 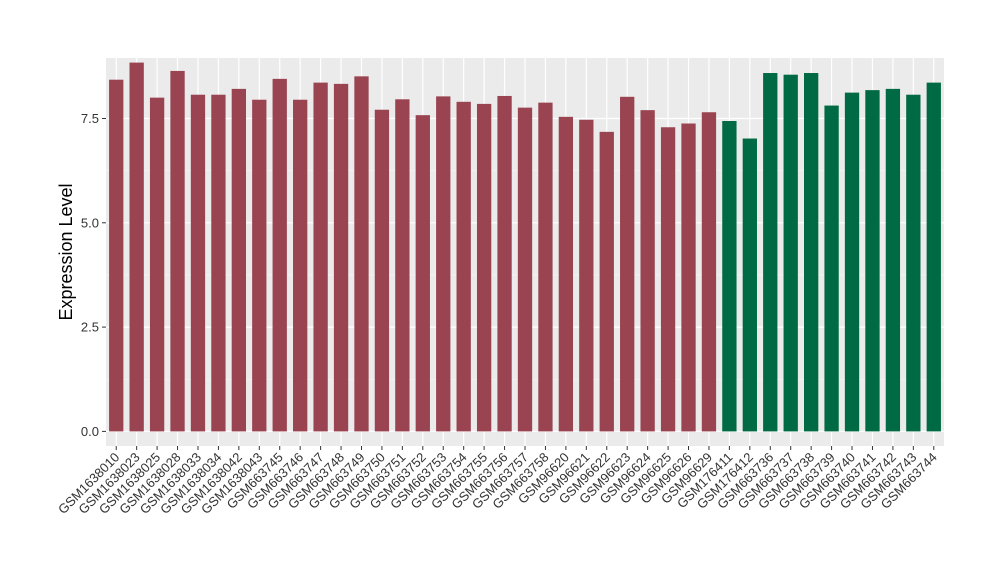 I want to click on bar-GSM96625, so click(x=668, y=279).